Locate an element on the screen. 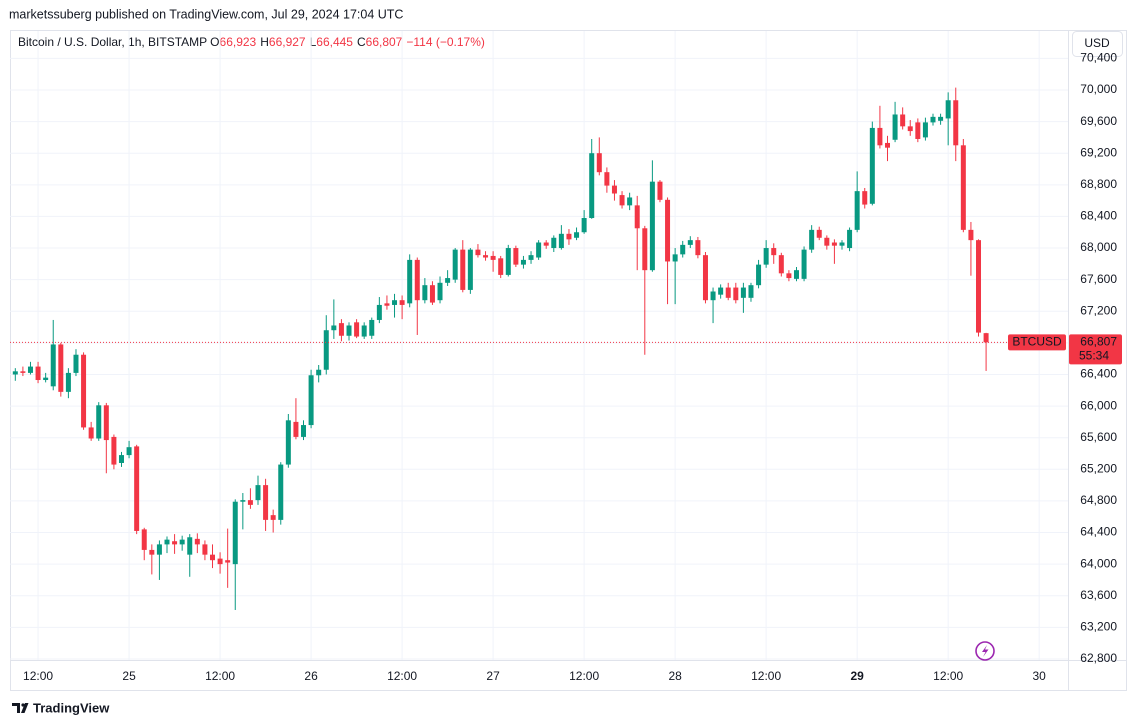  y-tick-label: 68,000 is located at coordinates (1098, 247).